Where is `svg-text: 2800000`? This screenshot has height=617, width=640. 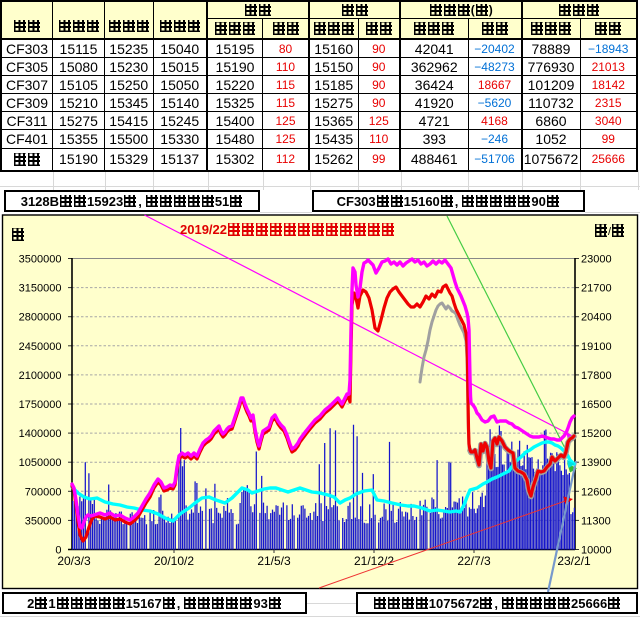 svg-text: 2800000 is located at coordinates (40, 318).